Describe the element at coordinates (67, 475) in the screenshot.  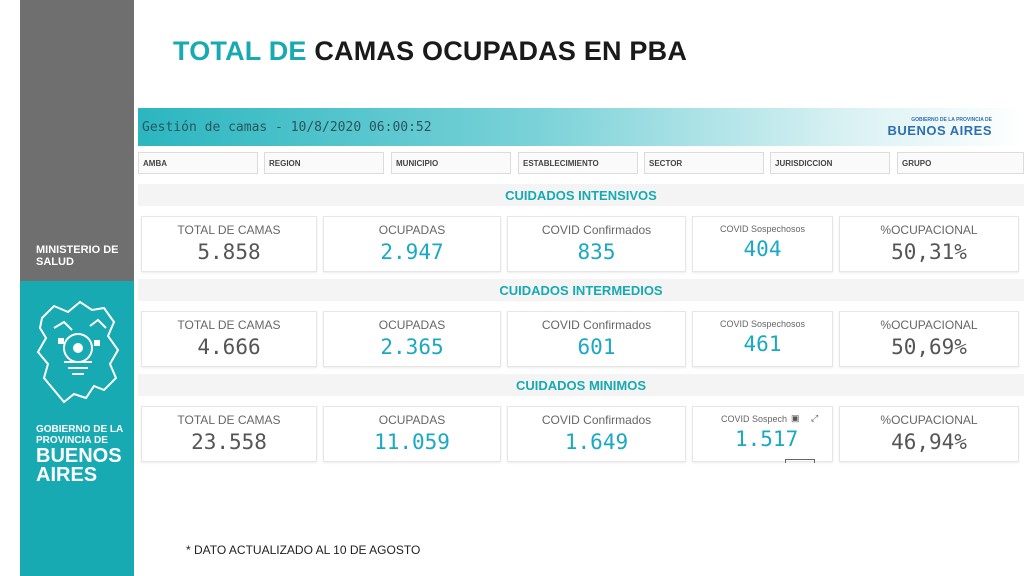
I see `ba-line2: AIRES` at that location.